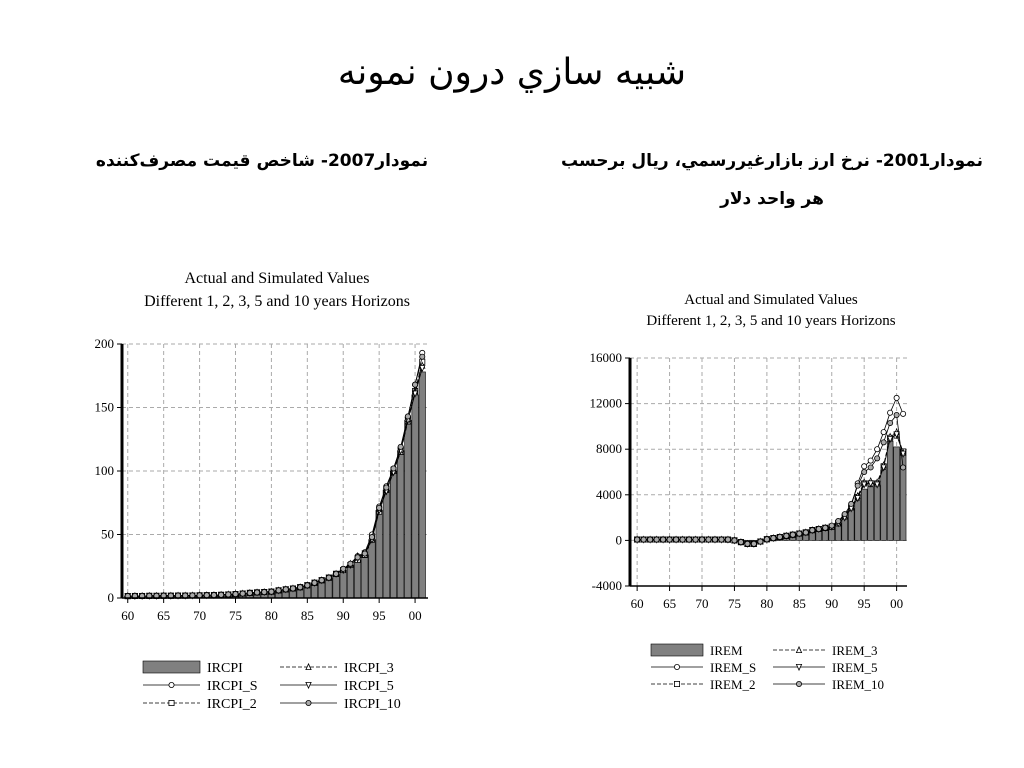 This screenshot has height=768, width=1024. I want to click on chart-title: Actual and Simulated Values, so click(771, 300).